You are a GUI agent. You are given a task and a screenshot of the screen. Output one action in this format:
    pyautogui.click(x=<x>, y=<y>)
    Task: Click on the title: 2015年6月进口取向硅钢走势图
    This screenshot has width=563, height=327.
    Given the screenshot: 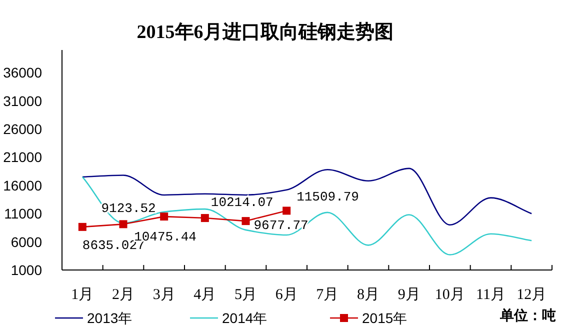 What is the action you would take?
    pyautogui.click(x=265, y=32)
    